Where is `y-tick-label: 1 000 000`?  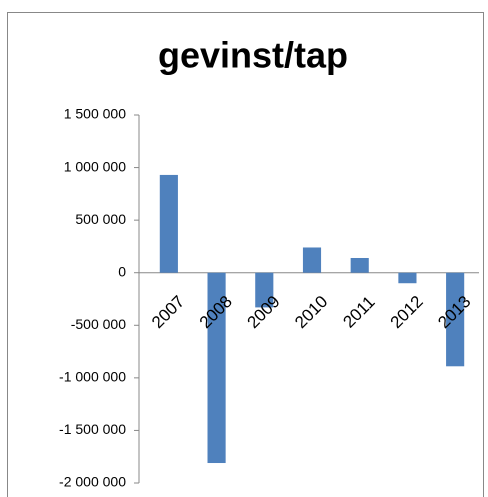 y-tick-label: 1 000 000 is located at coordinates (95, 166).